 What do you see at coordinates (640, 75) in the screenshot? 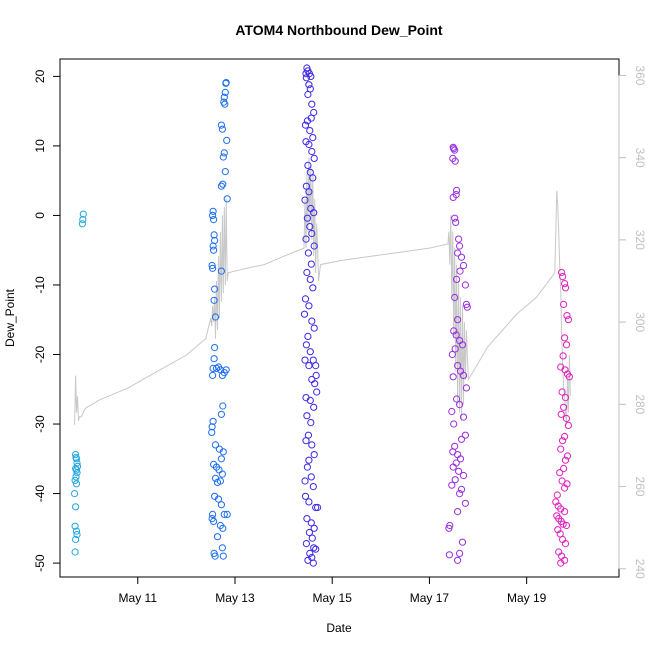
I see `y2-tick-label: 360` at bounding box center [640, 75].